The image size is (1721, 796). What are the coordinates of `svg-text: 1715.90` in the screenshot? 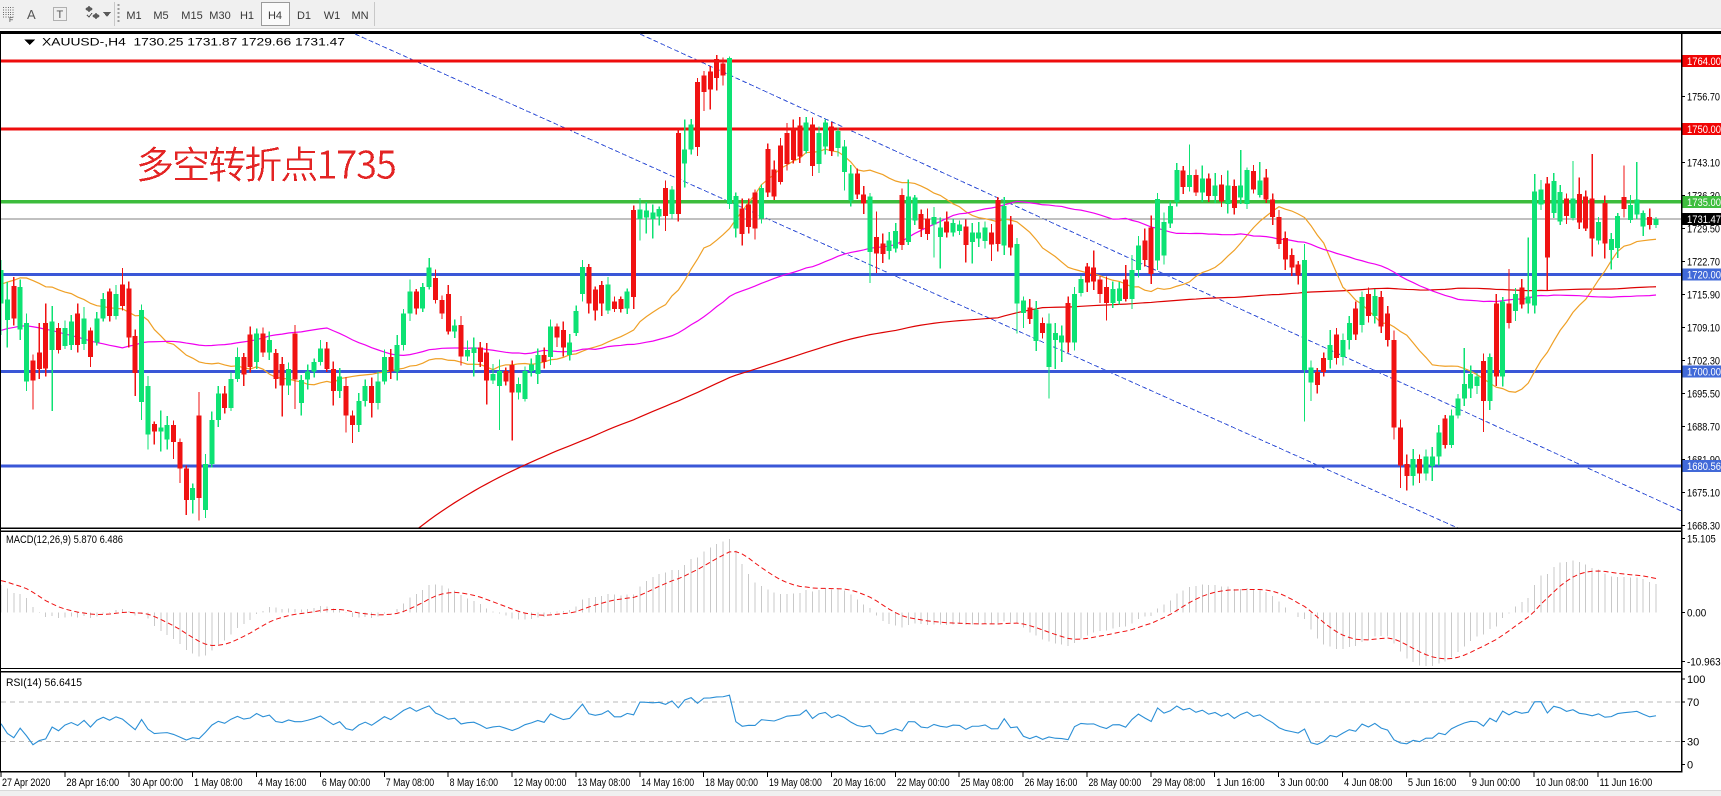 It's located at (1703, 296).